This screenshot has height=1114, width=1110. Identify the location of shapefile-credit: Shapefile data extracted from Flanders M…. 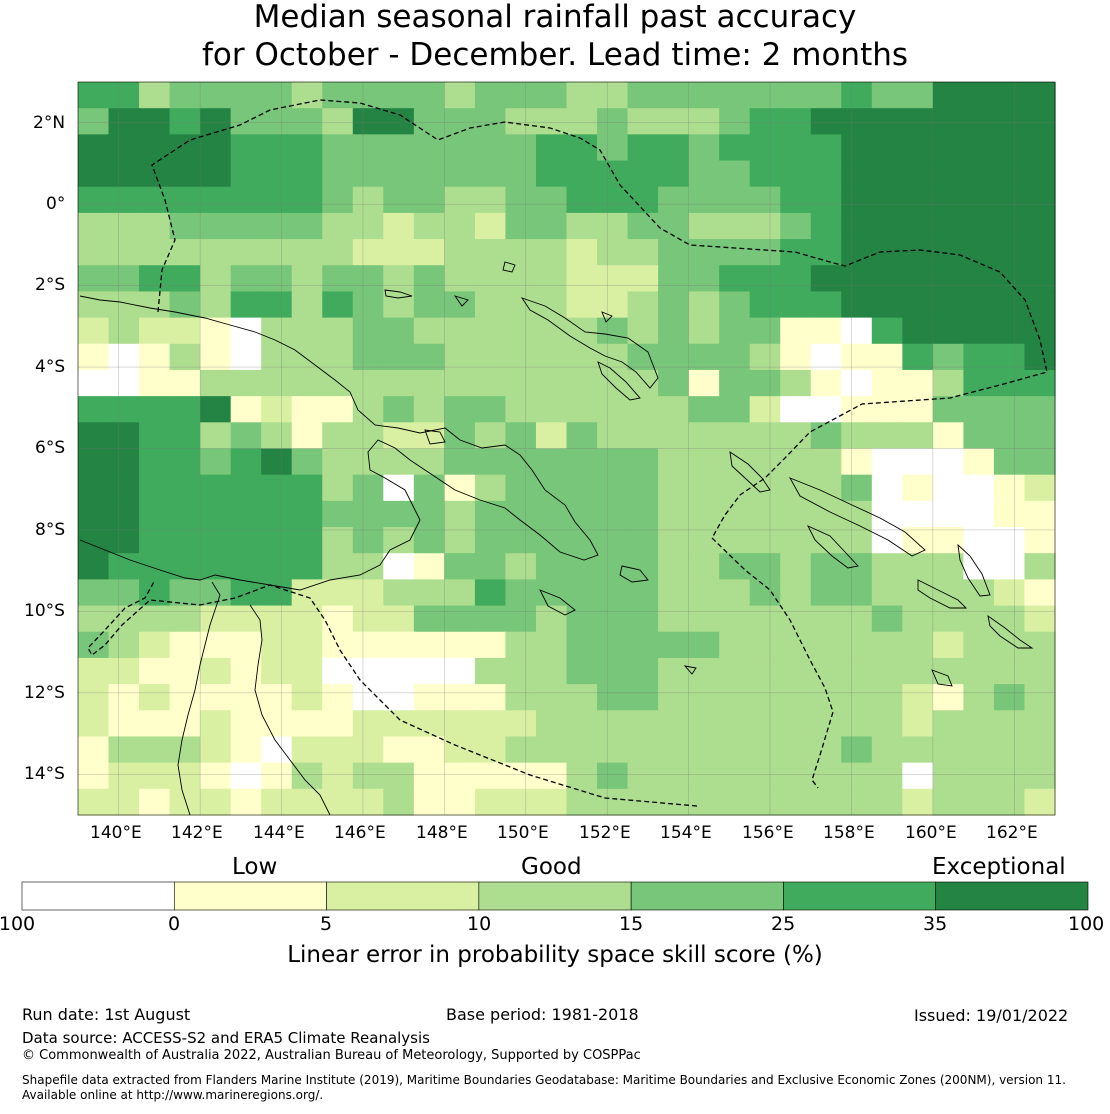
(544, 1080).